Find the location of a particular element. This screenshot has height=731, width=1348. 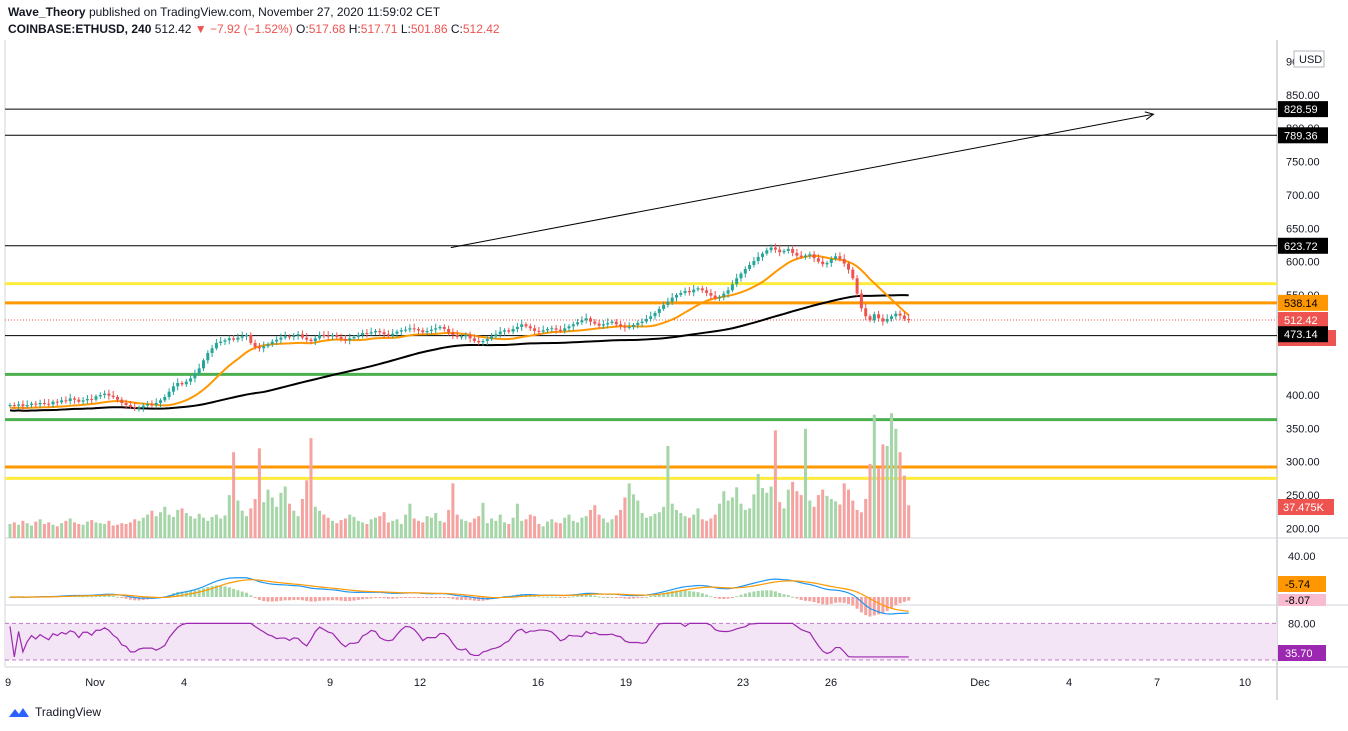

symbol-label: COINBASE:ETHUSD, 240 is located at coordinates (80, 29).